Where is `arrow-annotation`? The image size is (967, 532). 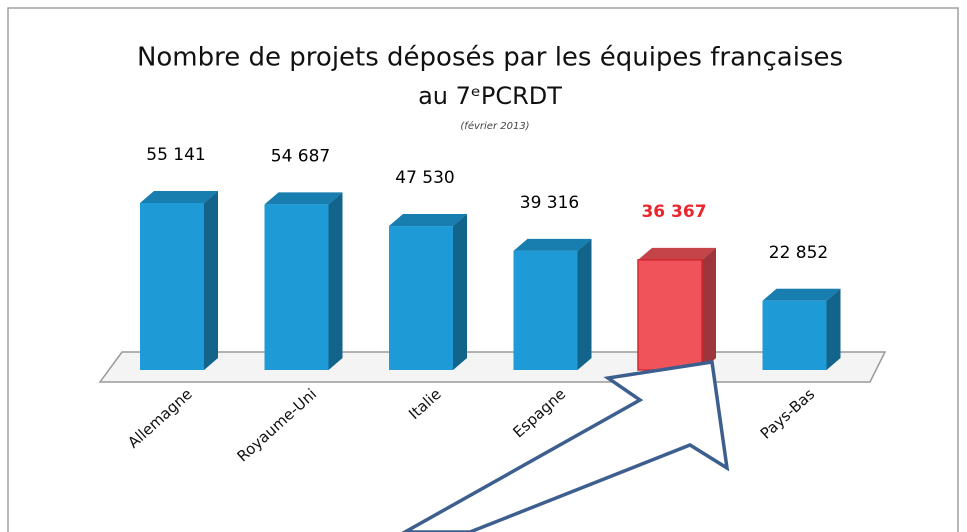
arrow-annotation is located at coordinates (565, 446).